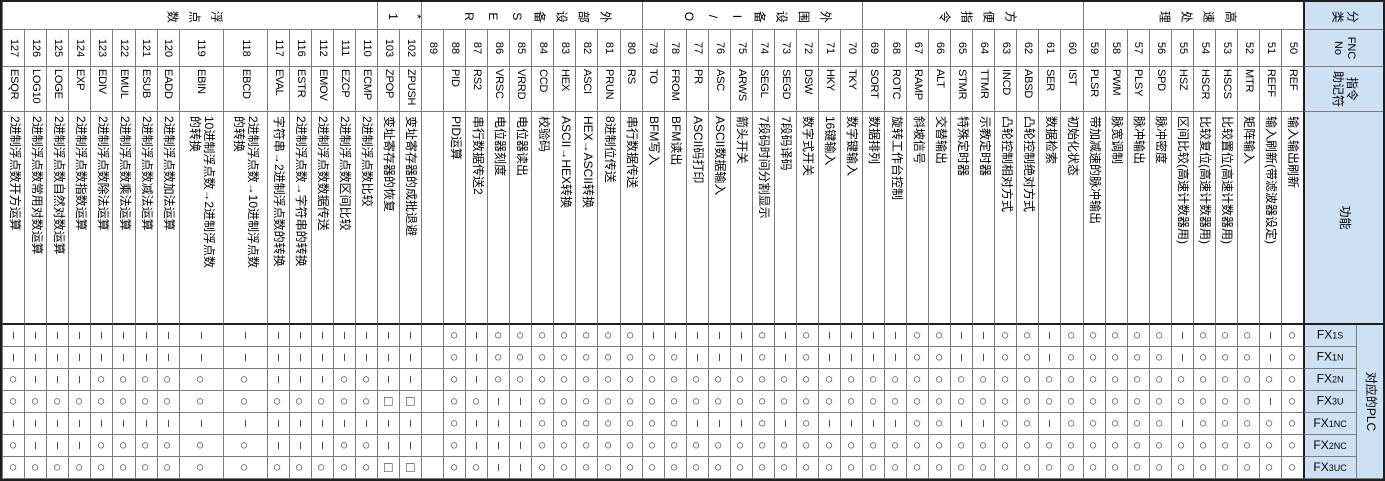 This screenshot has height=481, width=1385. I want to click on function-cell: 2进制浮点数→字符串的转换, so click(299, 218).